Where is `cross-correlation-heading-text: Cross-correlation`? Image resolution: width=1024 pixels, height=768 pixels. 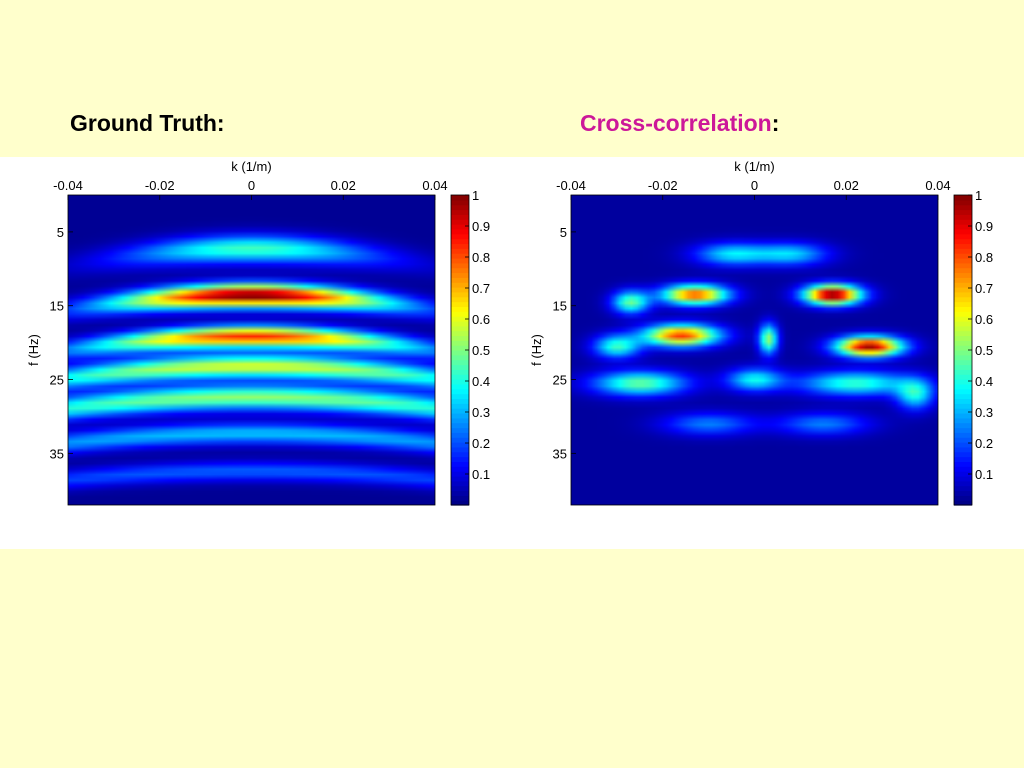 cross-correlation-heading-text: Cross-correlation is located at coordinates (676, 123).